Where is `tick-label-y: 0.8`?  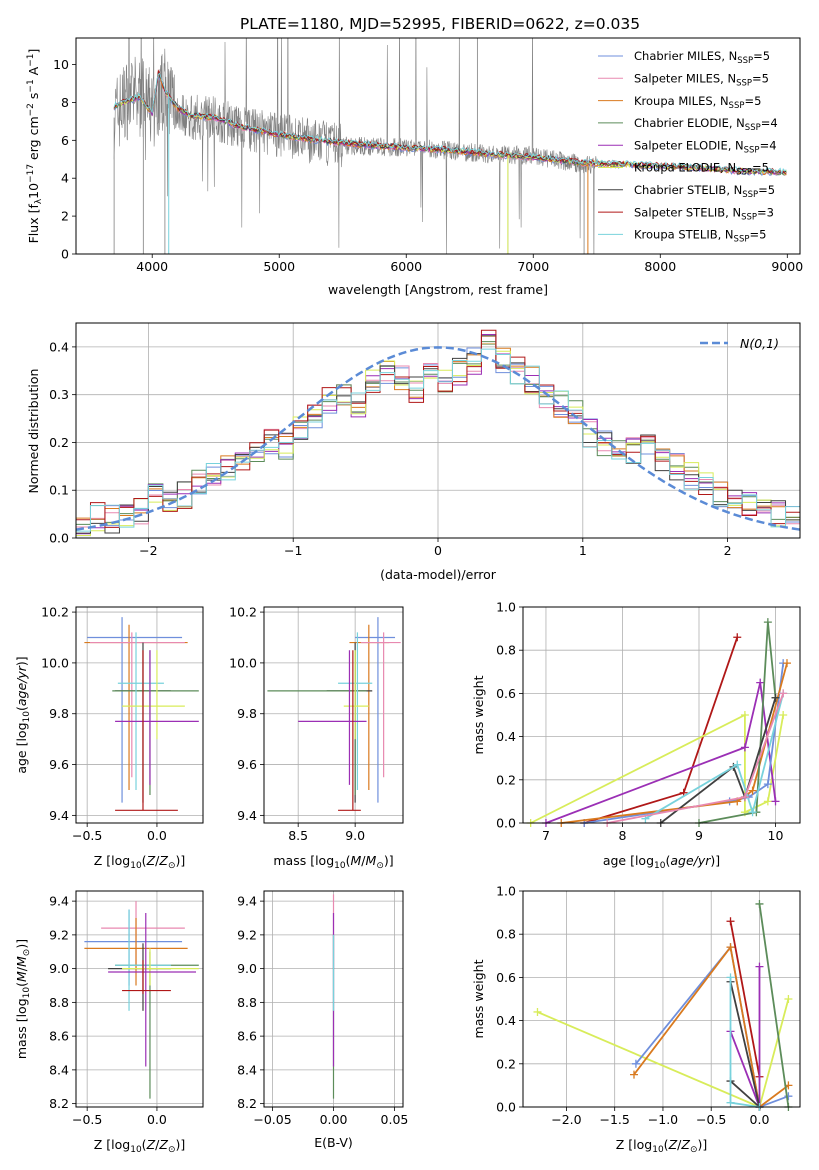 tick-label-y: 0.8 is located at coordinates (506, 650).